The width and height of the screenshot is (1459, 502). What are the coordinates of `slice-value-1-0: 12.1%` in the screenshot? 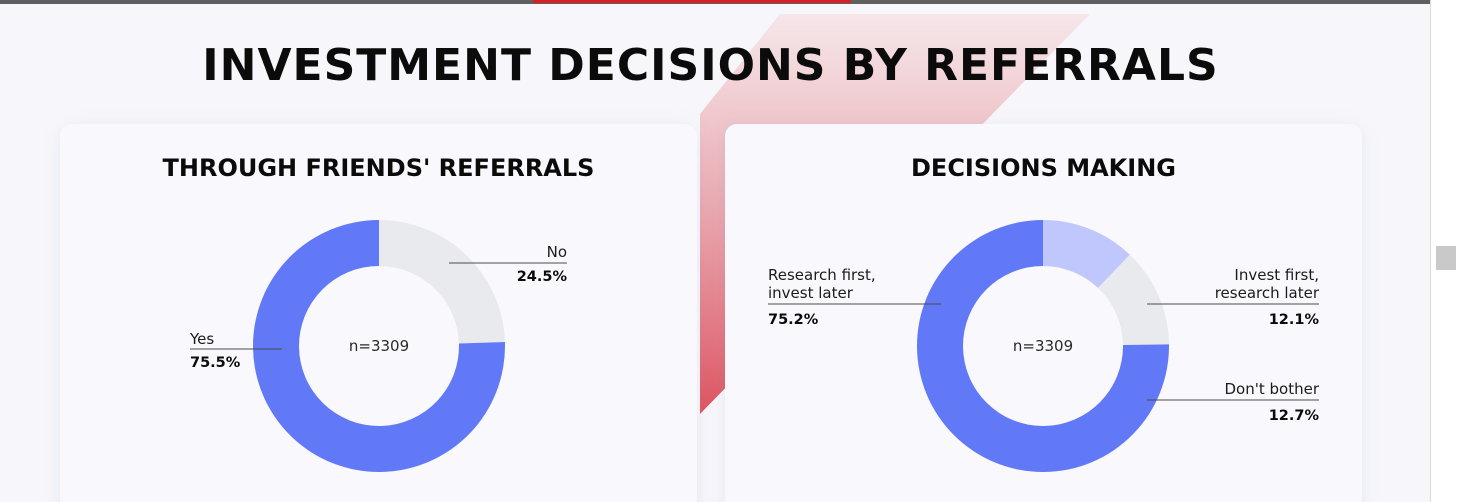 It's located at (1294, 320).